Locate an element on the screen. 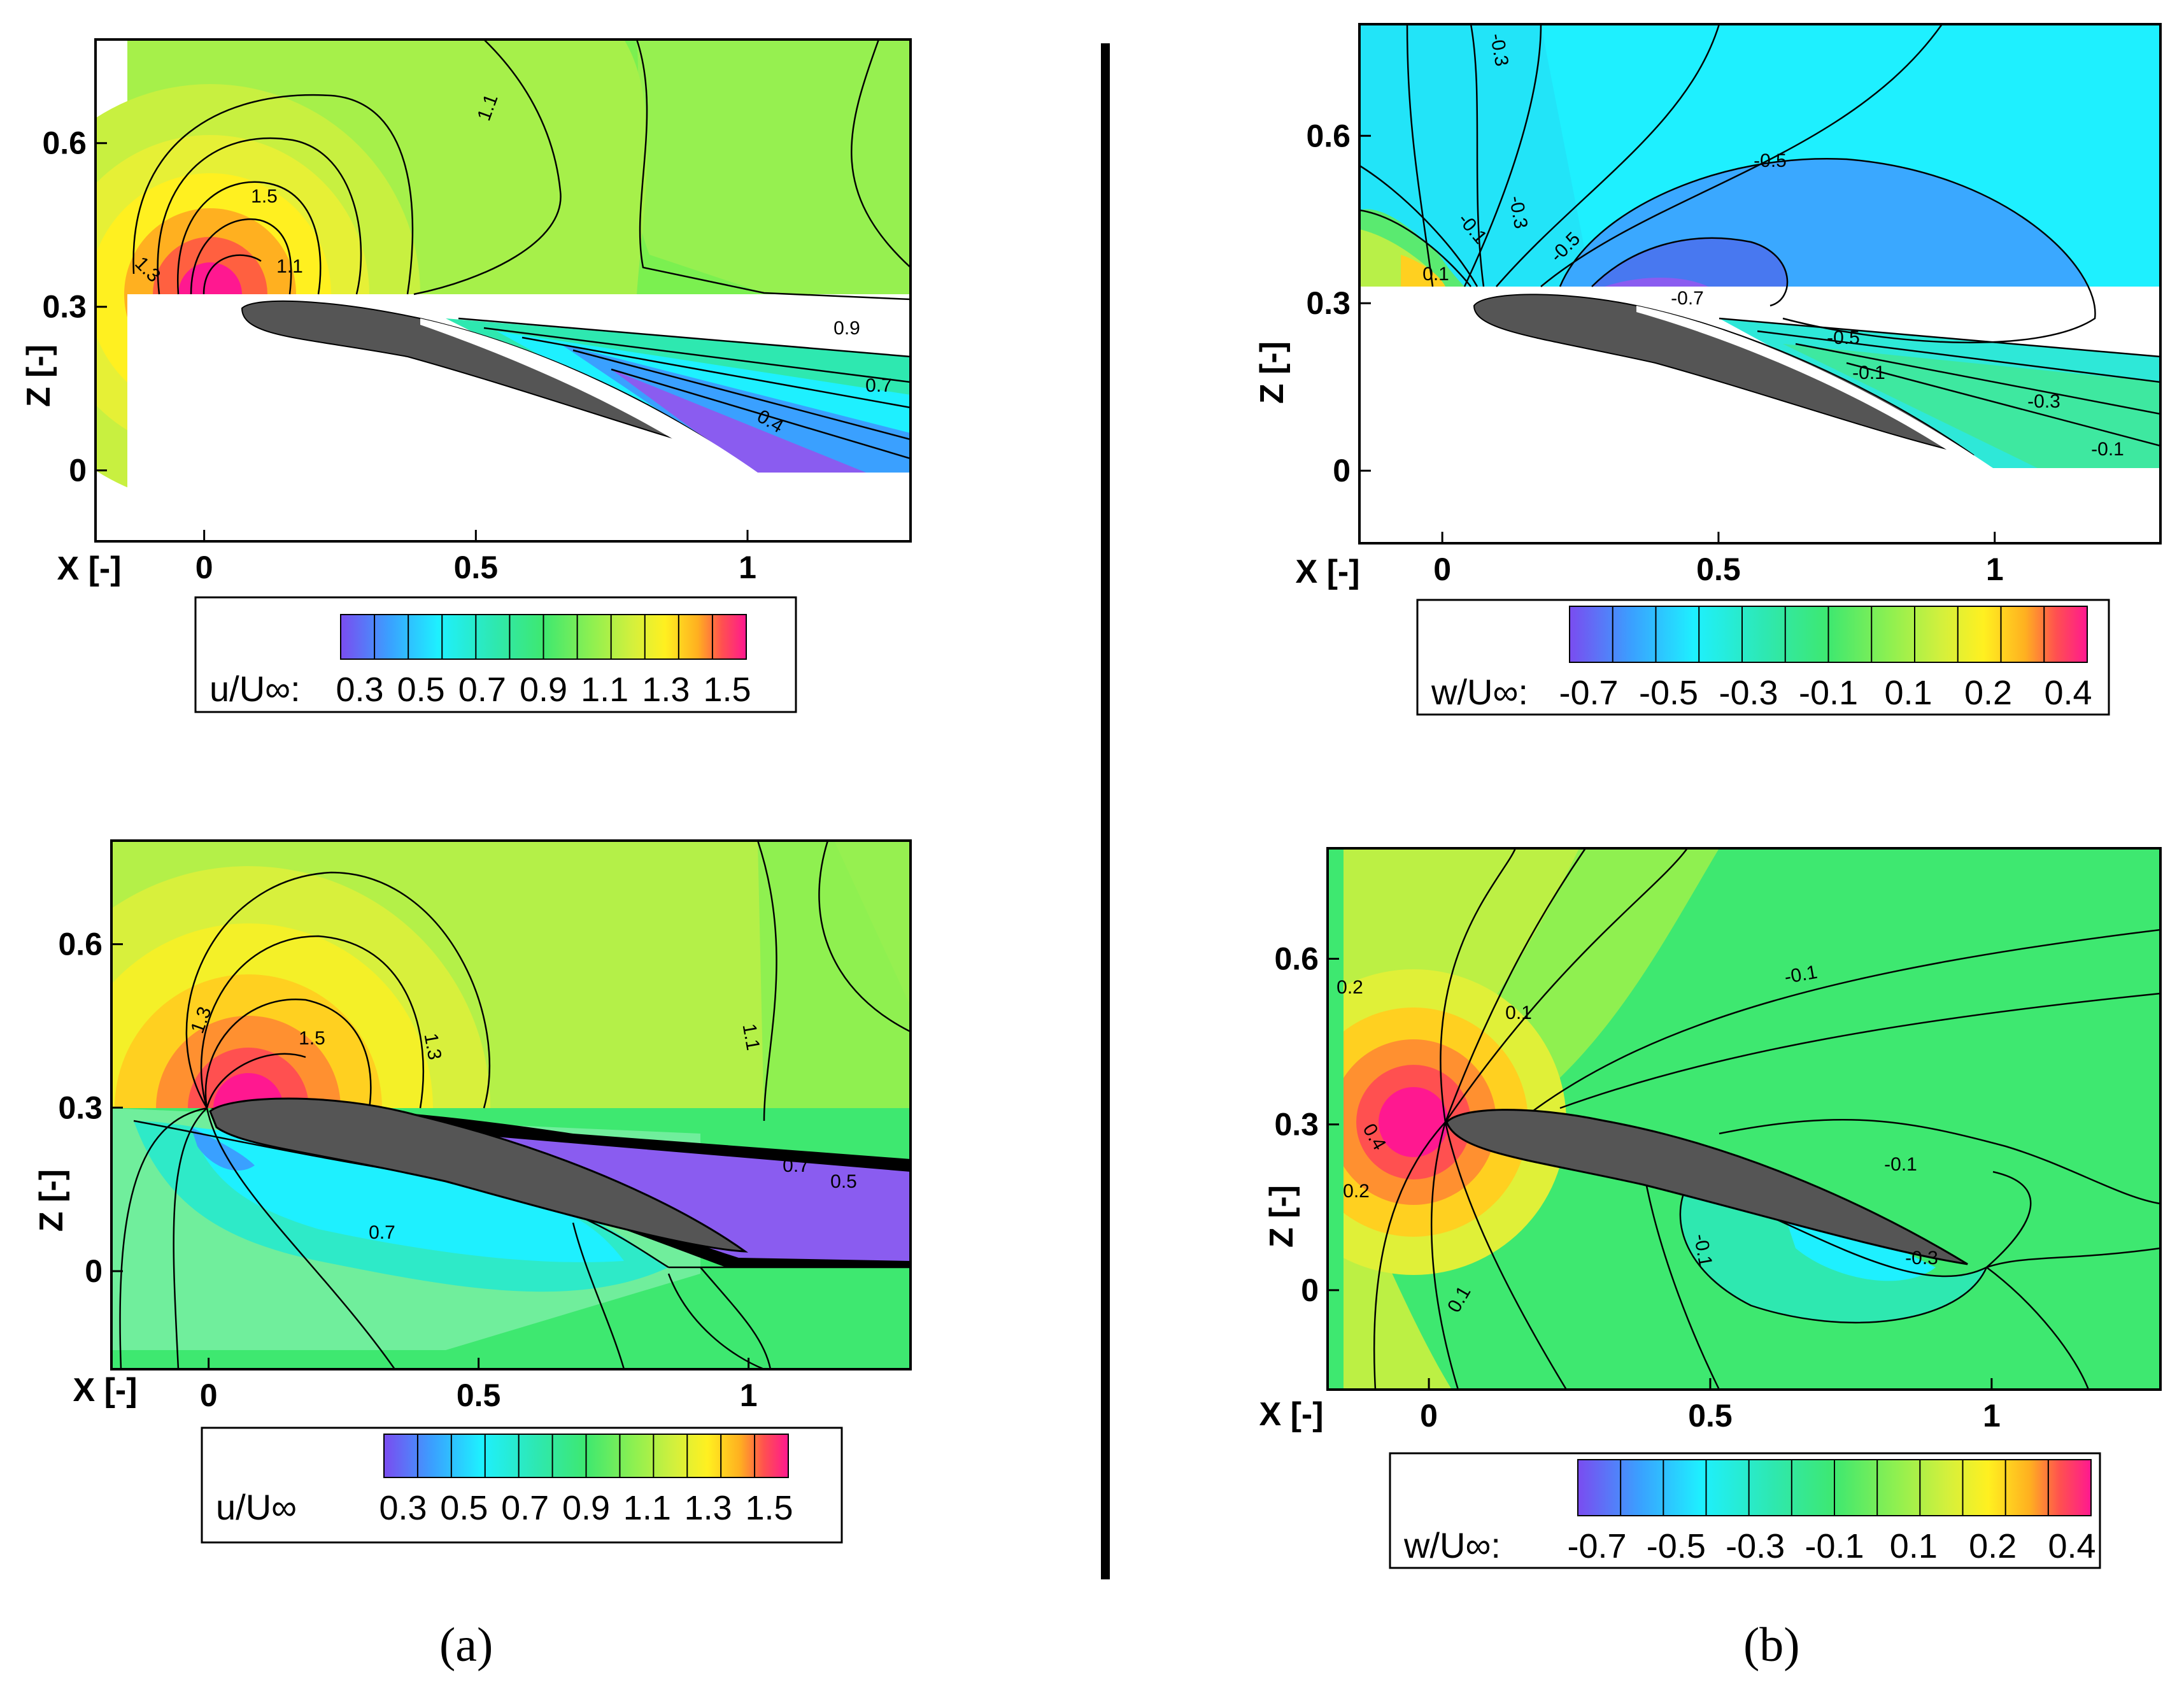 The width and height of the screenshot is (2184, 1687). colorbar-label: u/U∞ is located at coordinates (256, 1507).